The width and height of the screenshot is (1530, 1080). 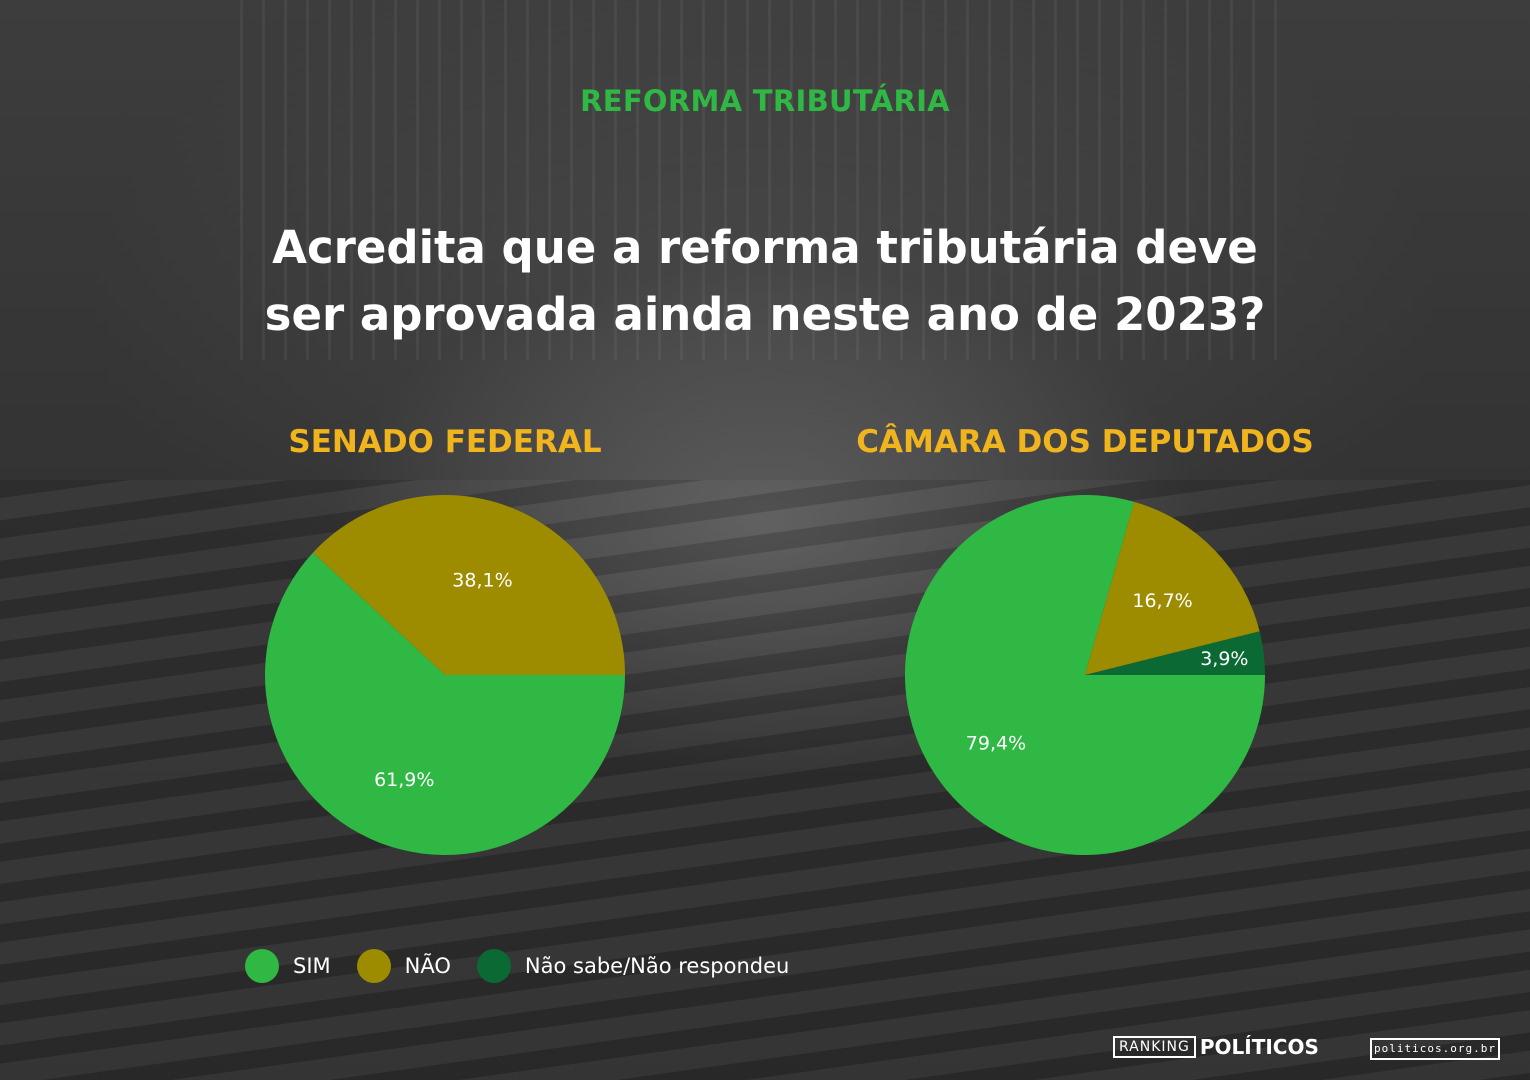 What do you see at coordinates (765, 101) in the screenshot?
I see `overline-title: REFORMA TRIBUTÁRIA` at bounding box center [765, 101].